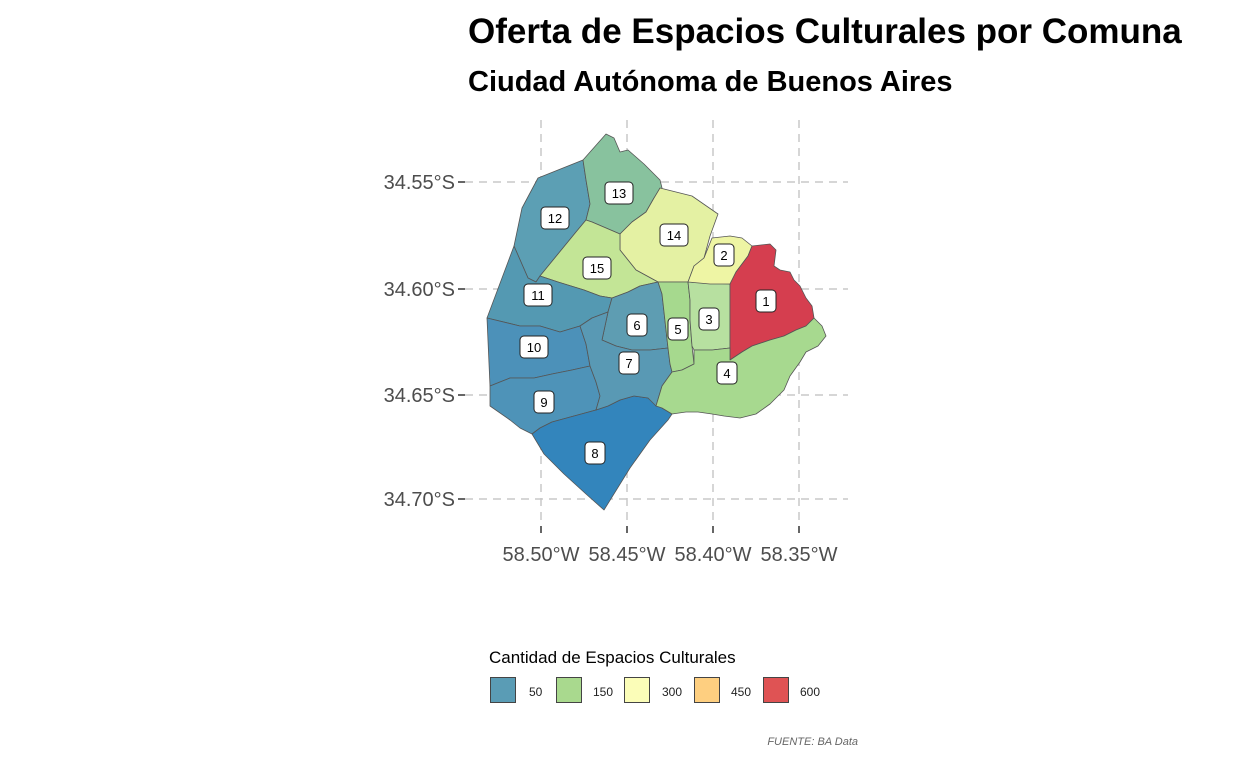  I want to click on comuna-label-7: 7, so click(629, 363).